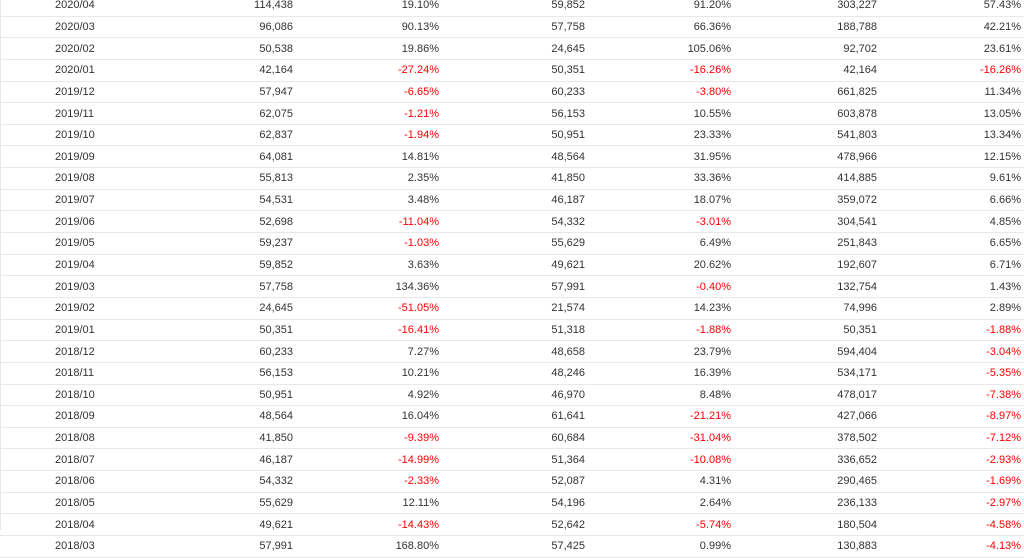  What do you see at coordinates (952, 265) in the screenshot?
I see `change-3-cell: 6.71%` at bounding box center [952, 265].